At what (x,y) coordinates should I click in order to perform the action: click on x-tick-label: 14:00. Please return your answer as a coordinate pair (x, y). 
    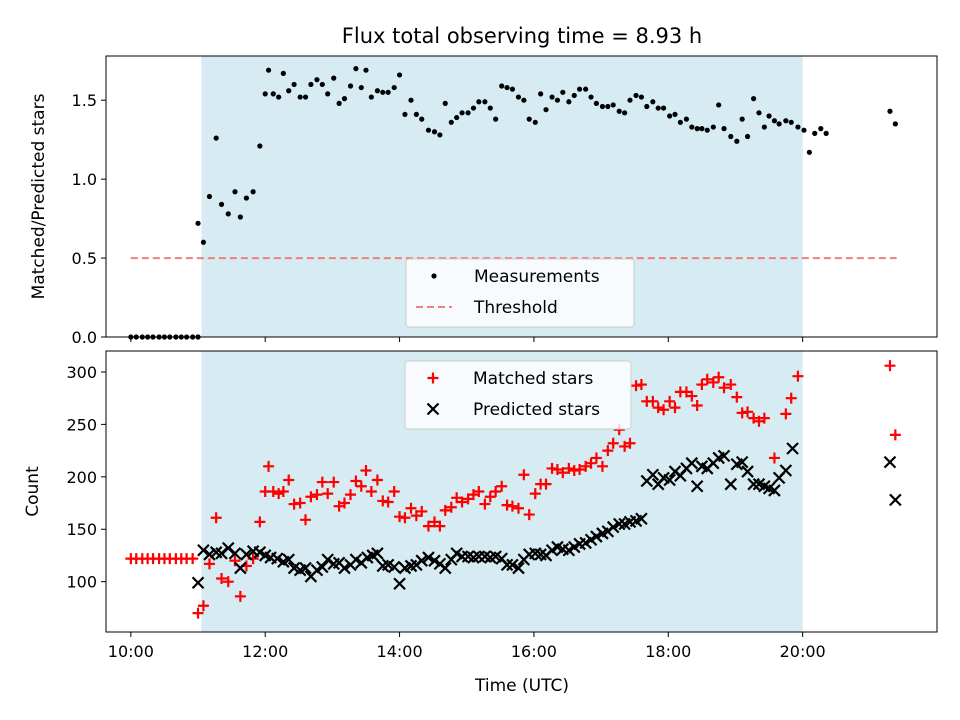
    Looking at the image, I should click on (400, 651).